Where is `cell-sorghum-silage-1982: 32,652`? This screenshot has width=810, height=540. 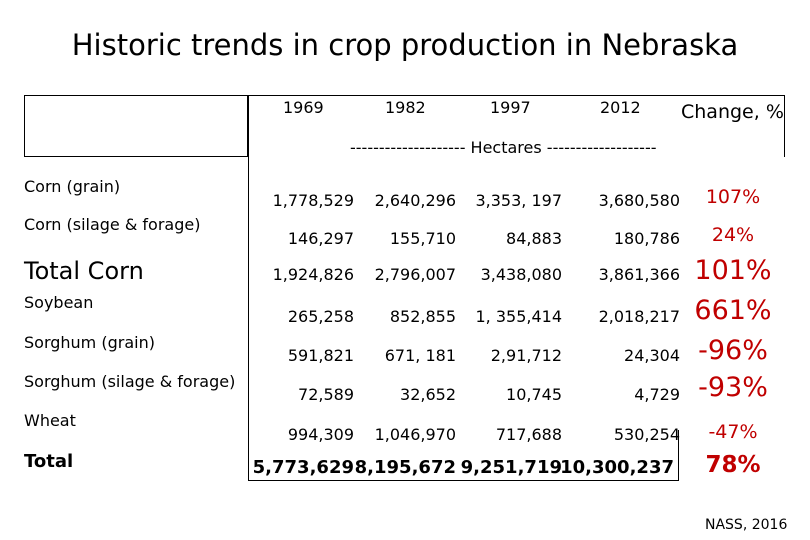 cell-sorghum-silage-1982: 32,652 is located at coordinates (428, 394).